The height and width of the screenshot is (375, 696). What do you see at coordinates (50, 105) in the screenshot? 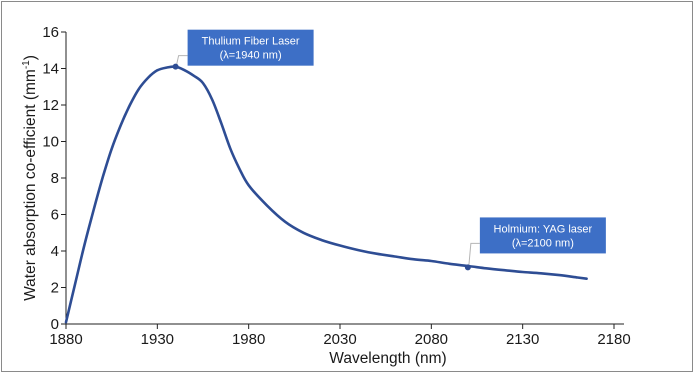
I see `y-tick-label: 12` at bounding box center [50, 105].